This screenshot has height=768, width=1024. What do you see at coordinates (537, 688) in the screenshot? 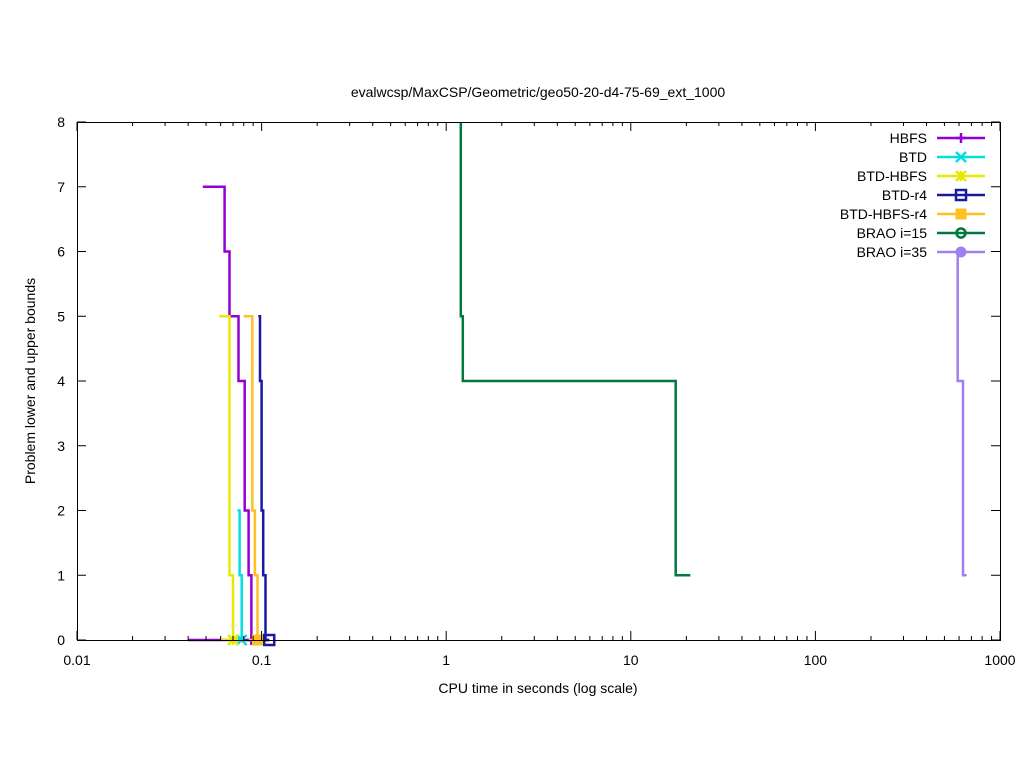
I see `x-axis-title: CPU time in seconds (log scale)` at bounding box center [537, 688].